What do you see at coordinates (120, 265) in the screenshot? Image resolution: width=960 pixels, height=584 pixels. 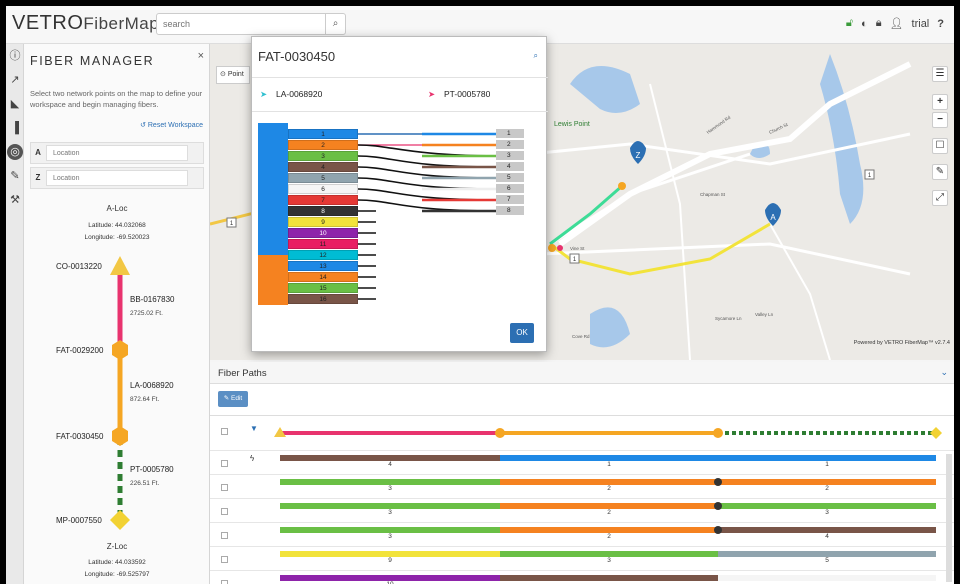 I see `co-triangle-icon` at bounding box center [120, 265].